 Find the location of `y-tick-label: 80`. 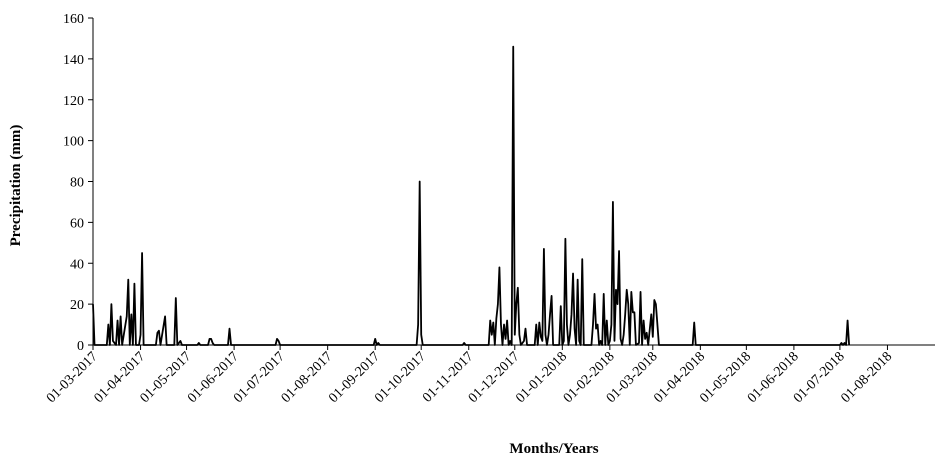

y-tick-label: 80 is located at coordinates (77, 183).